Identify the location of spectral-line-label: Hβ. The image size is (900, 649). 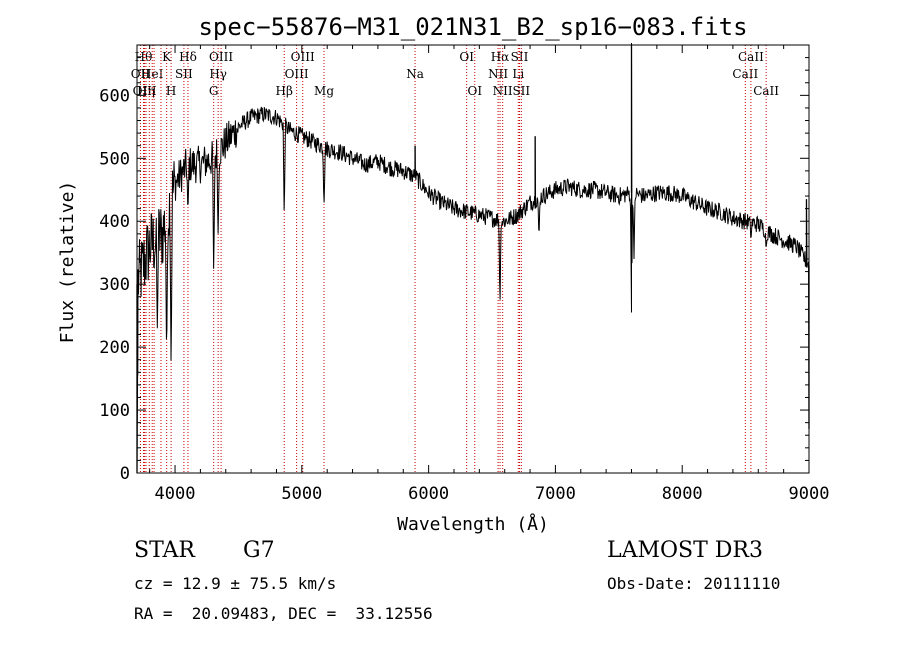
(284, 91).